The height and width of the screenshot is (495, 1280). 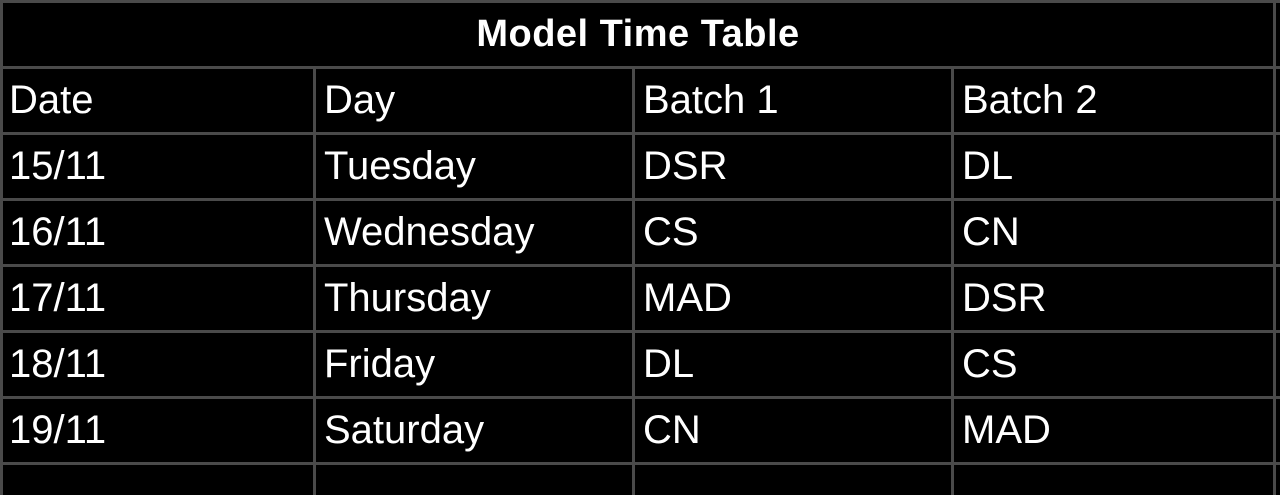 I want to click on cell-batch-1: DSR, so click(x=685, y=166).